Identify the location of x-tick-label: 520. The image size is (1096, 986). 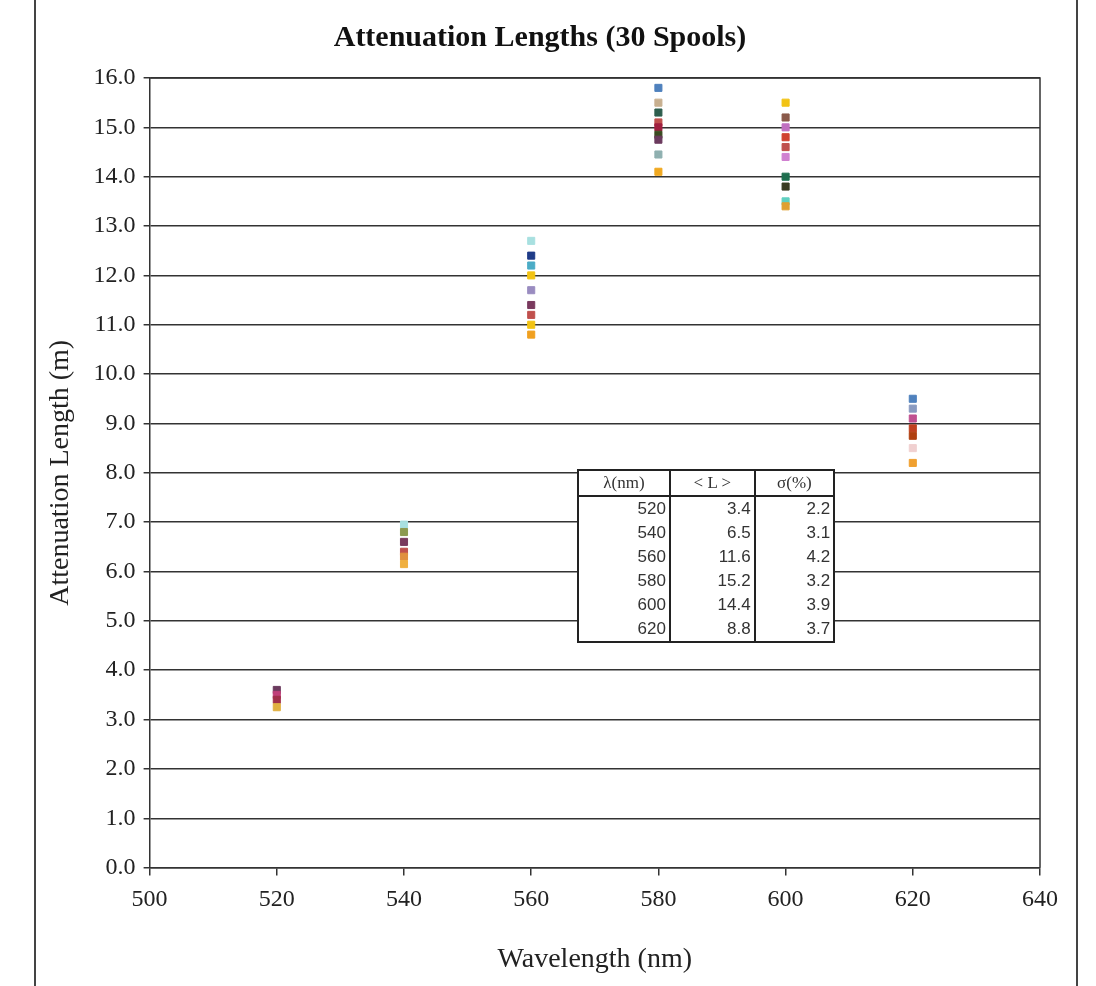
(276, 898).